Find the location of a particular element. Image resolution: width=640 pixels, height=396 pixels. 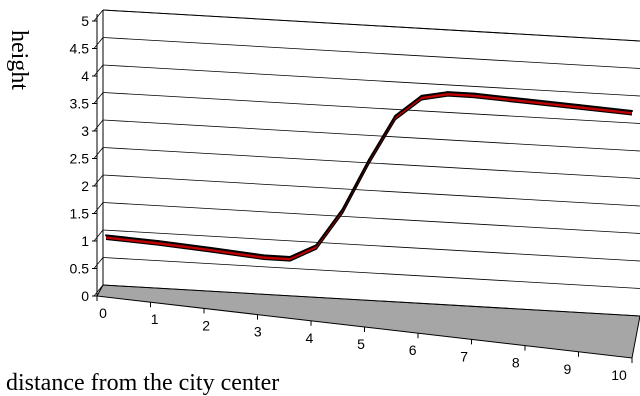

x-tick-label-7: 7 is located at coordinates (464, 356).